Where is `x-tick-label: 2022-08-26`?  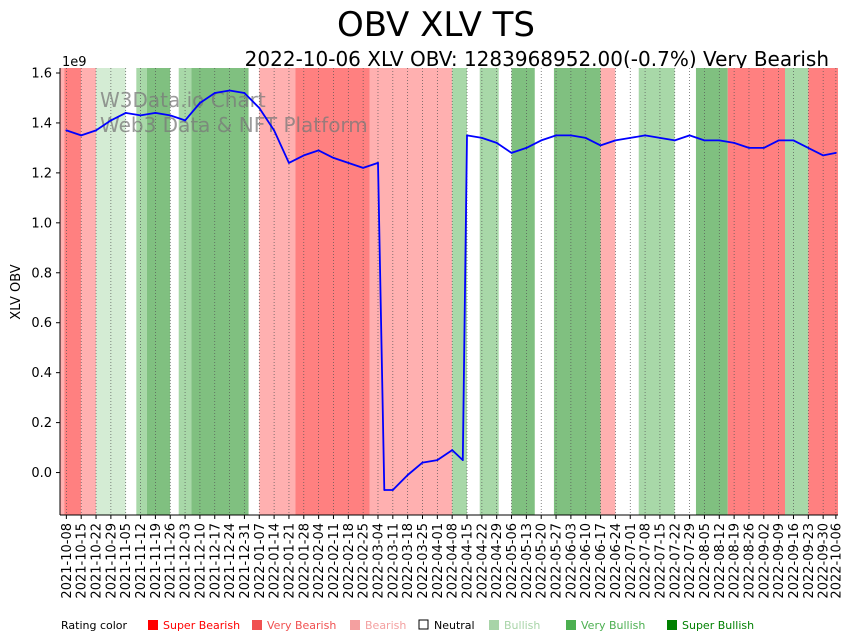
x-tick-label: 2022-08-26 is located at coordinates (750, 561).